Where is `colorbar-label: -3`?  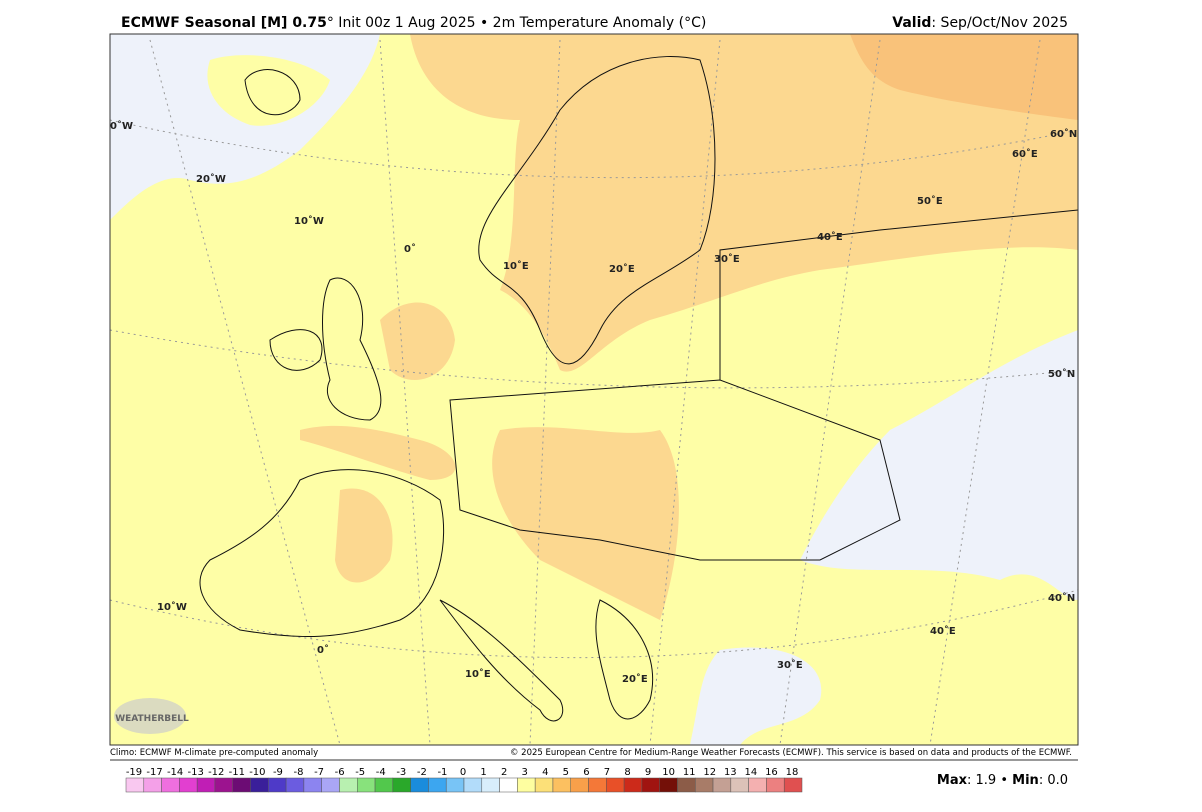
colorbar-label: -3 is located at coordinates (401, 772).